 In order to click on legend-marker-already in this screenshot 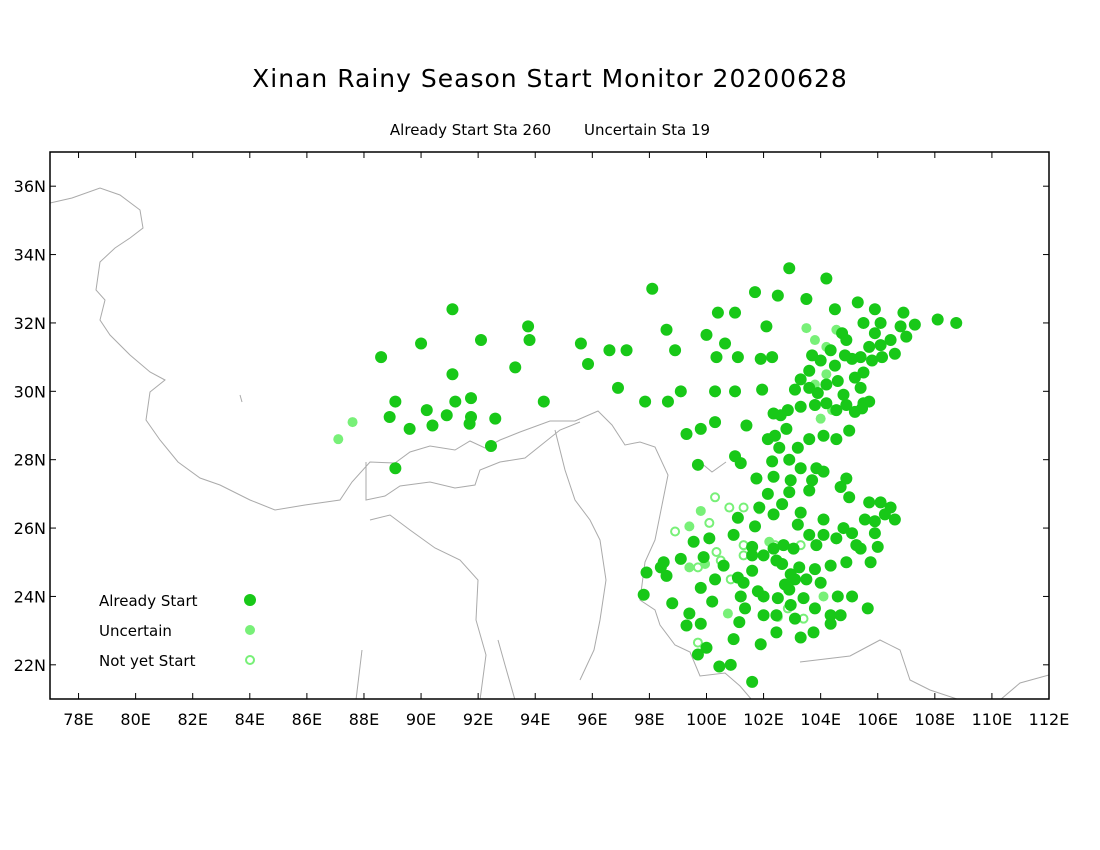, I will do `click(250, 600)`.